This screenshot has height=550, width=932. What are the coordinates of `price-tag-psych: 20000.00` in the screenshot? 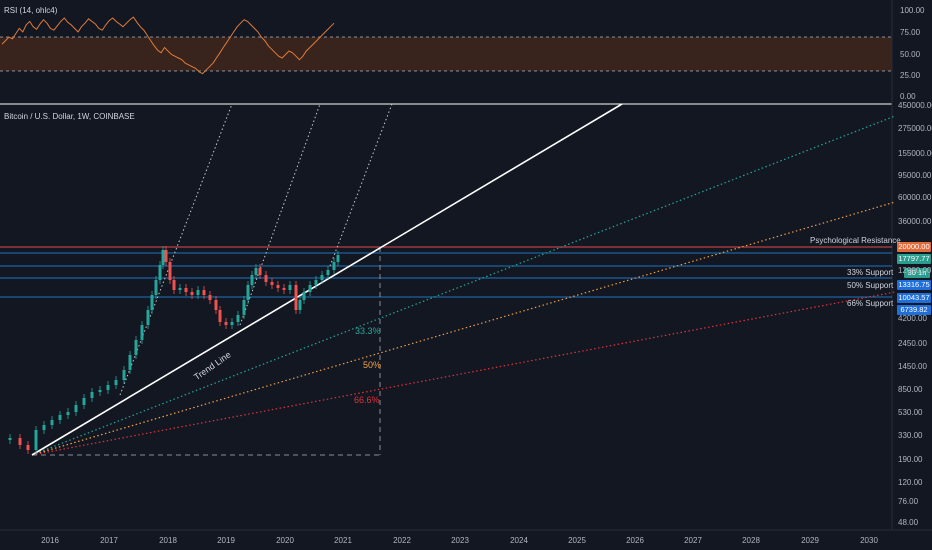 It's located at (914, 247).